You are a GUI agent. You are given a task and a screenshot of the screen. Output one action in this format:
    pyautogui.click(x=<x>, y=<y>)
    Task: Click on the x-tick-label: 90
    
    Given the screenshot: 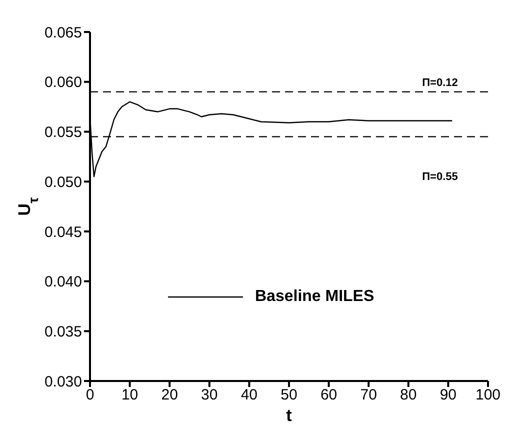 What is the action you would take?
    pyautogui.click(x=448, y=395)
    